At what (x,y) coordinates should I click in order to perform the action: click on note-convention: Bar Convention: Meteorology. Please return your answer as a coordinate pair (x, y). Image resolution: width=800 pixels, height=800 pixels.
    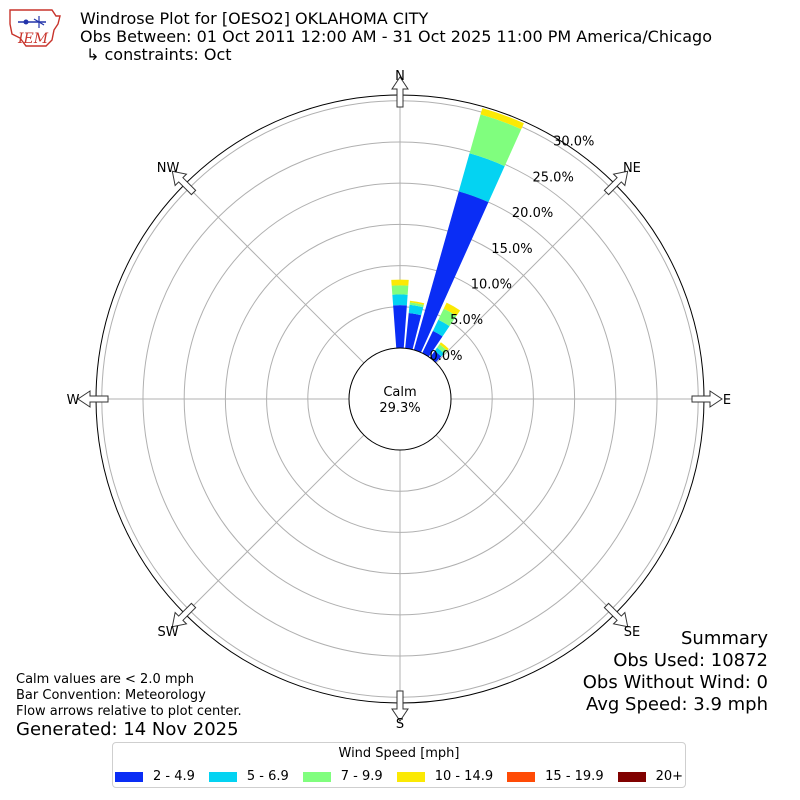
    Looking at the image, I should click on (111, 695).